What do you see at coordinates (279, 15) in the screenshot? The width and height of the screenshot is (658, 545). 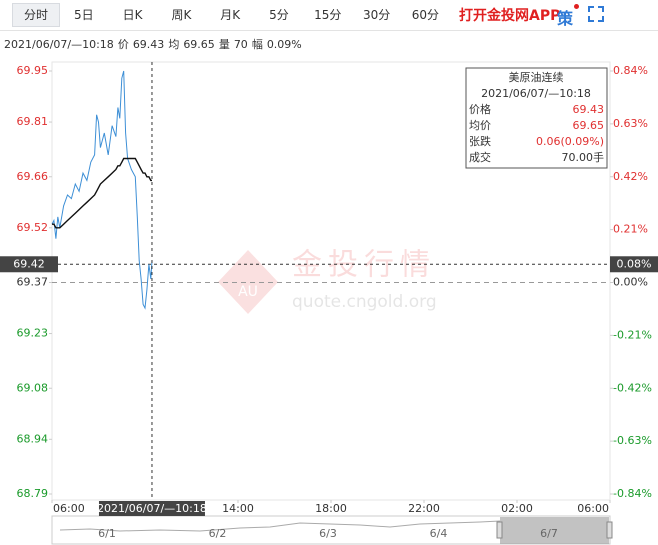 I see `tab: 5分` at bounding box center [279, 15].